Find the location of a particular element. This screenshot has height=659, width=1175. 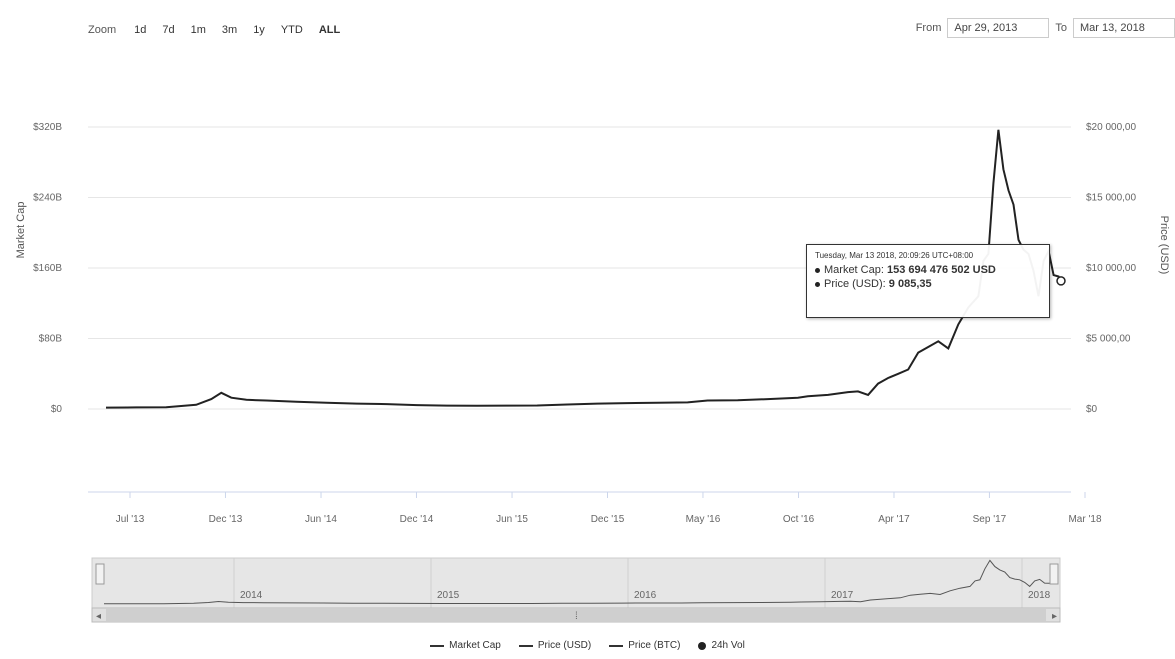

right-tick-label: $10 000,00 is located at coordinates (1111, 268).